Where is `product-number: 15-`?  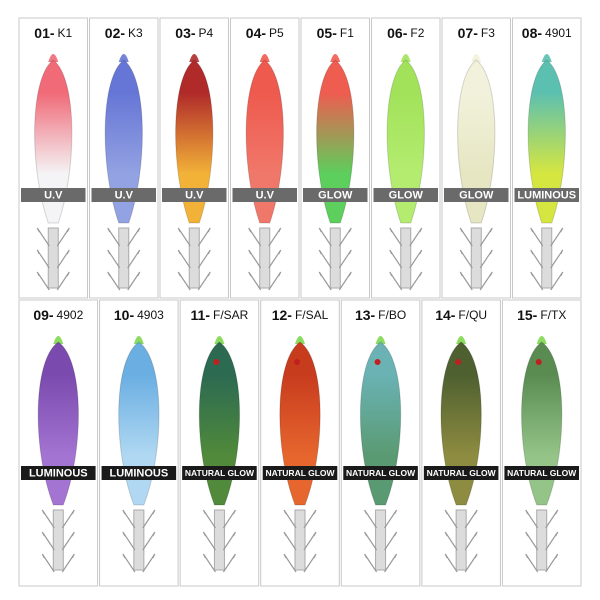 product-number: 15- is located at coordinates (527, 315).